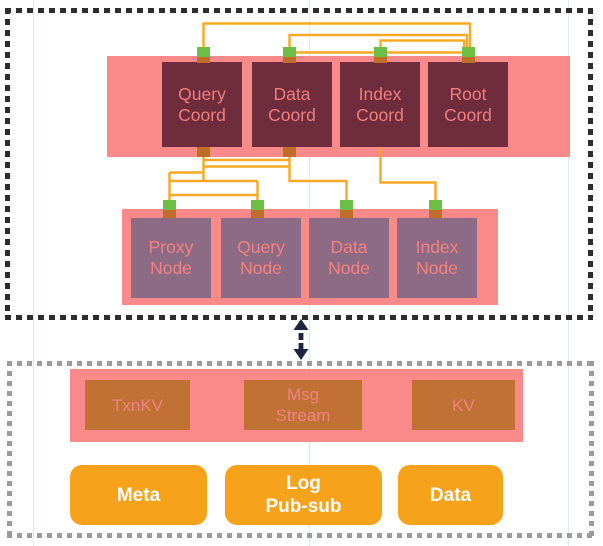  Describe the element at coordinates (292, 93) in the screenshot. I see `coord-label: Data` at that location.